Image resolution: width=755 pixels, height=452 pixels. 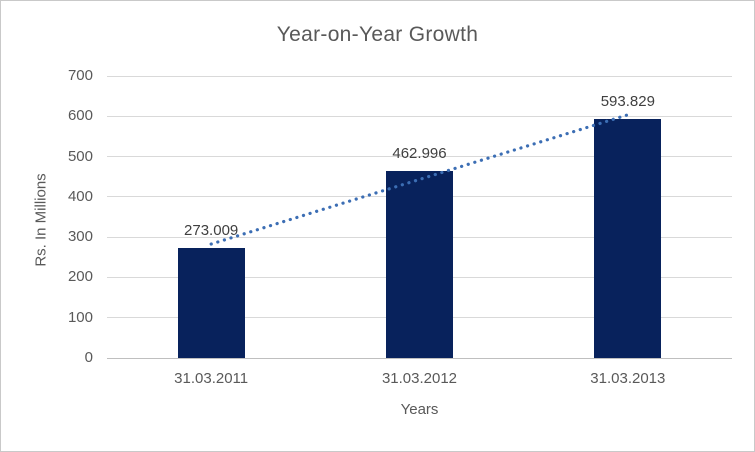 What do you see at coordinates (88, 357) in the screenshot?
I see `y-tick-label: 0` at bounding box center [88, 357].